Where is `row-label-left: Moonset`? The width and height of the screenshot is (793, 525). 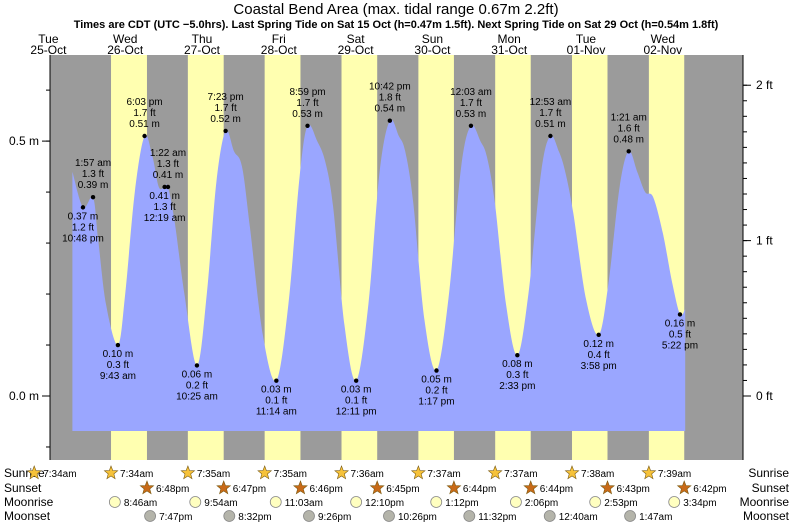 row-label-left: Moonset is located at coordinates (27, 516).